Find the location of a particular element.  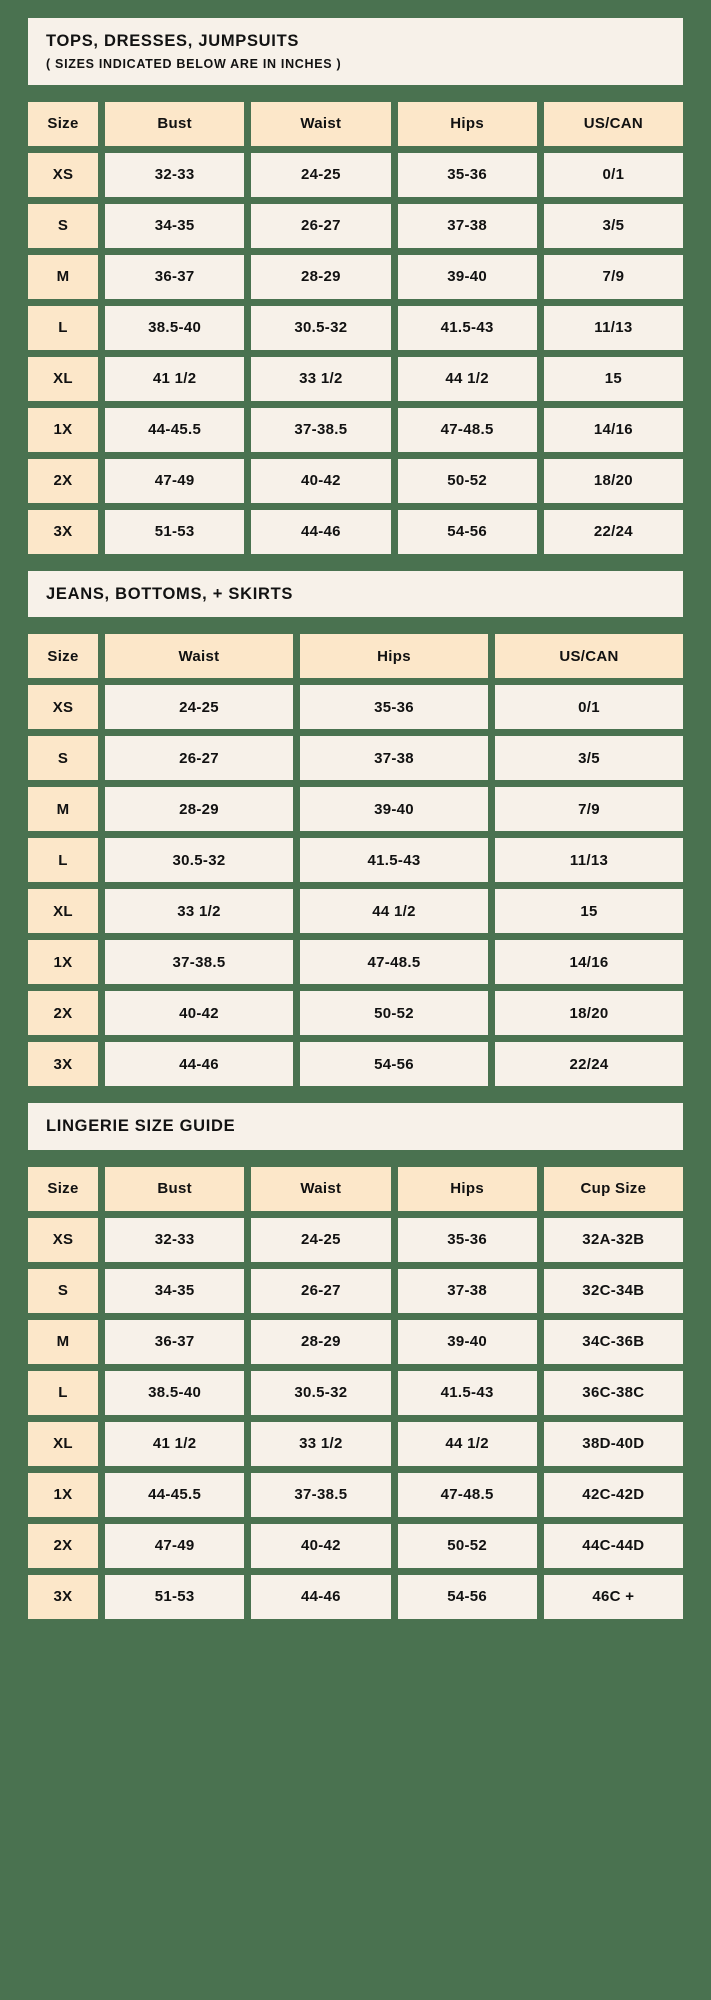

table-row: XL 33 1/2 44 1/2 15 is located at coordinates (355, 911).